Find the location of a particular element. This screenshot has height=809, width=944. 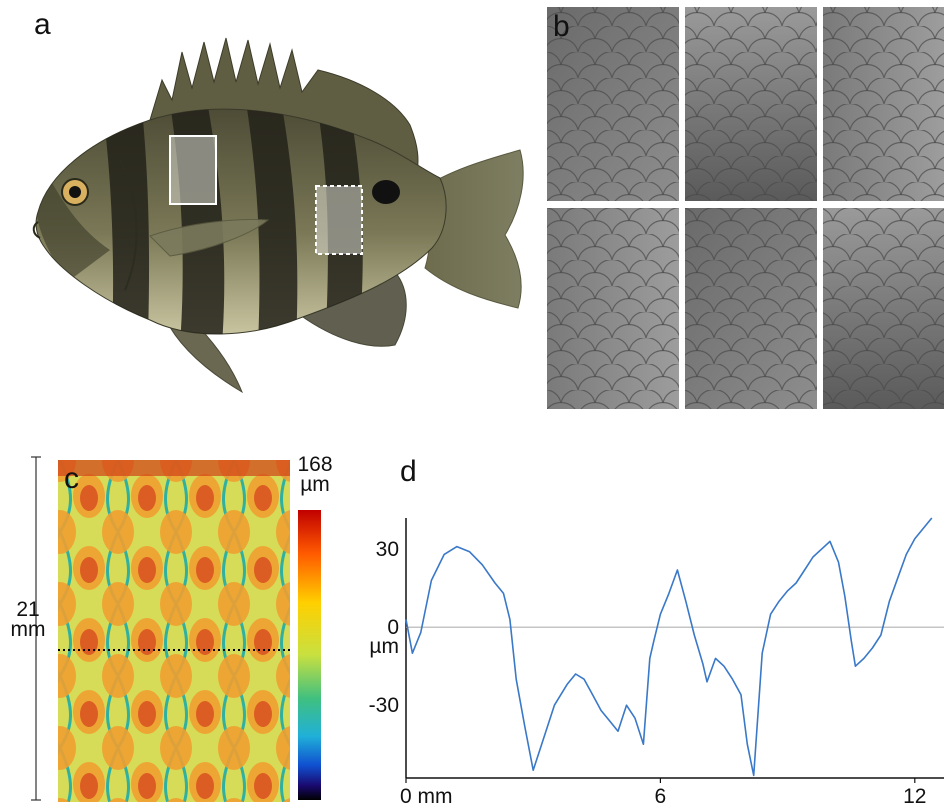

y-unit-label: µm is located at coordinates (384, 646).